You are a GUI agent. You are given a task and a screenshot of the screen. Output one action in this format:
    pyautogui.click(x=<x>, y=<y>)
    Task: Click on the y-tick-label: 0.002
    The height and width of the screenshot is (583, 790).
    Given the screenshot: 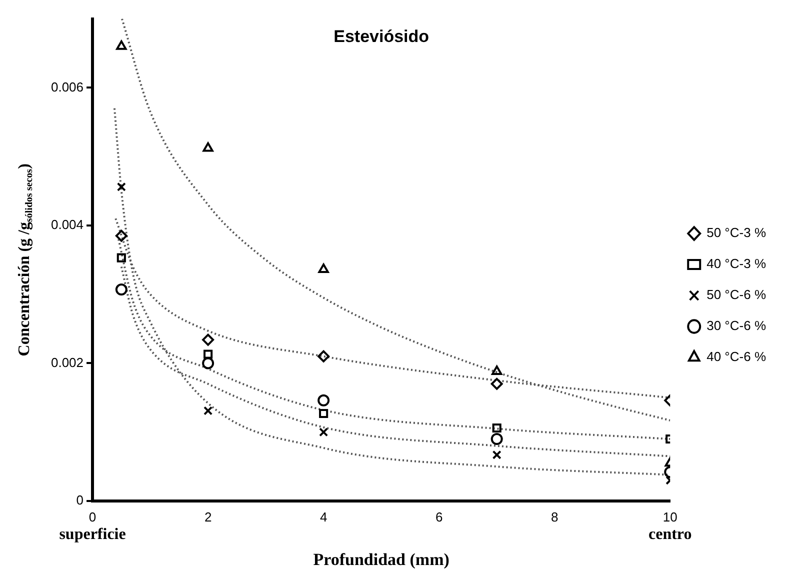 What is the action you would take?
    pyautogui.click(x=67, y=362)
    